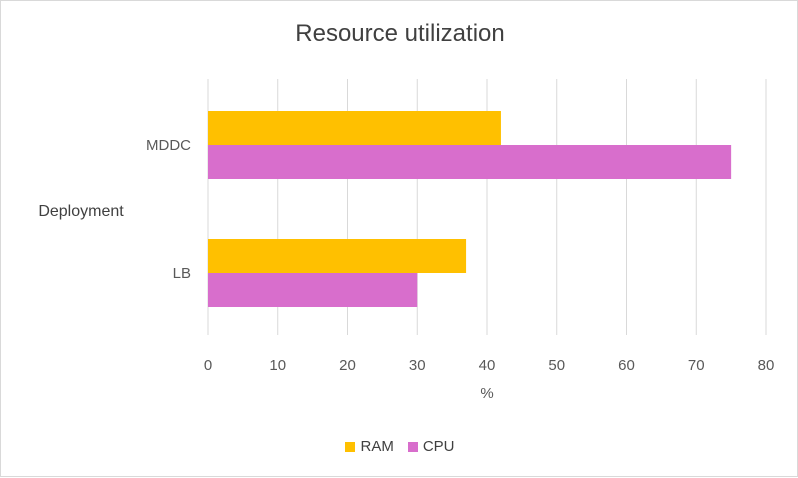  Describe the element at coordinates (626, 365) in the screenshot. I see `x-tick-label: 60` at that location.